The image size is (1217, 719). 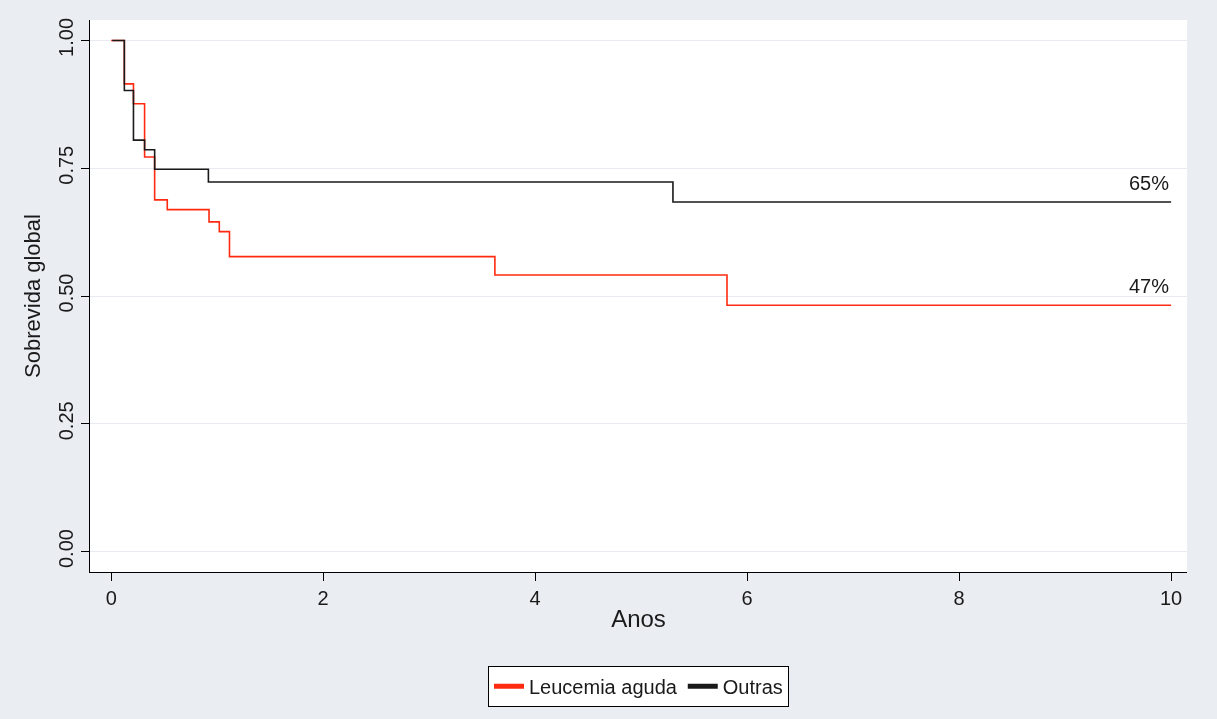 What do you see at coordinates (1149, 286) in the screenshot?
I see `annotation: 47%` at bounding box center [1149, 286].